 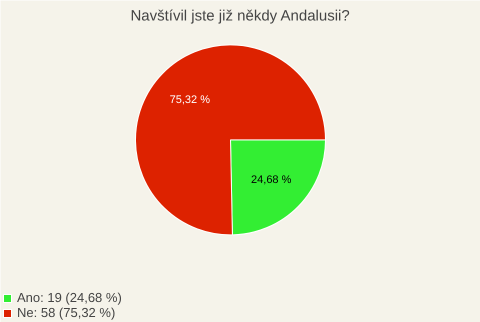 I want to click on legend-label: Ne: 58 (75,32 %), so click(x=66, y=312).